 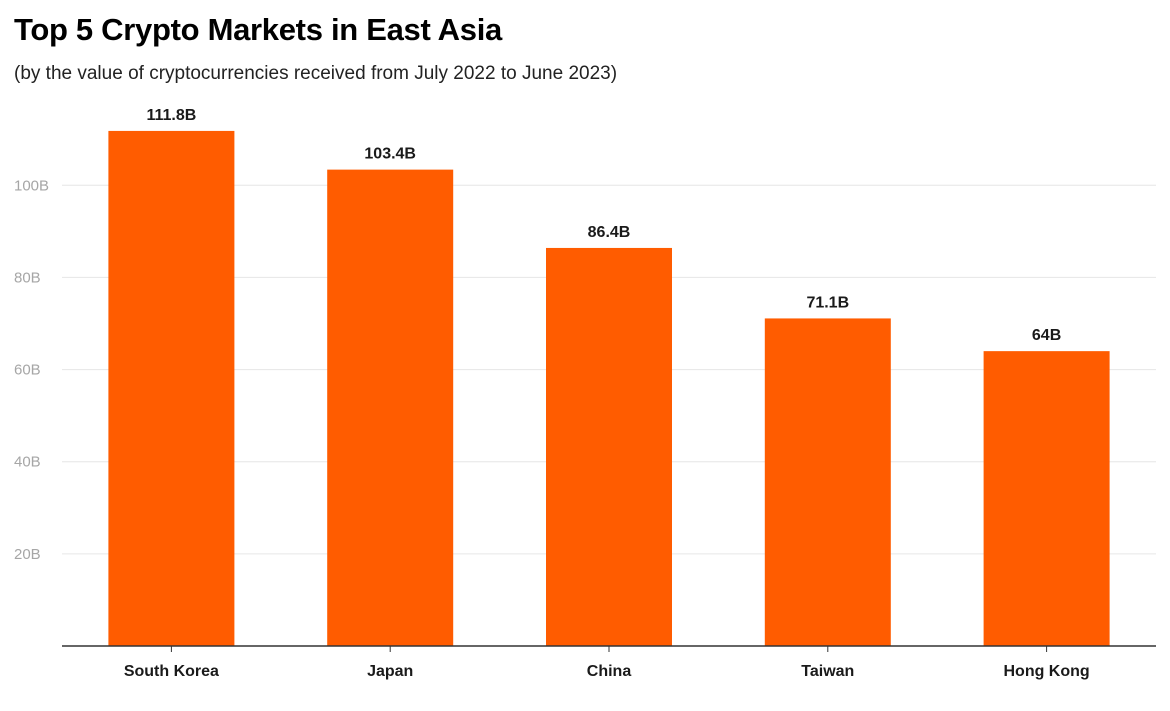 What do you see at coordinates (1046, 335) in the screenshot?
I see `data-label: 64B` at bounding box center [1046, 335].